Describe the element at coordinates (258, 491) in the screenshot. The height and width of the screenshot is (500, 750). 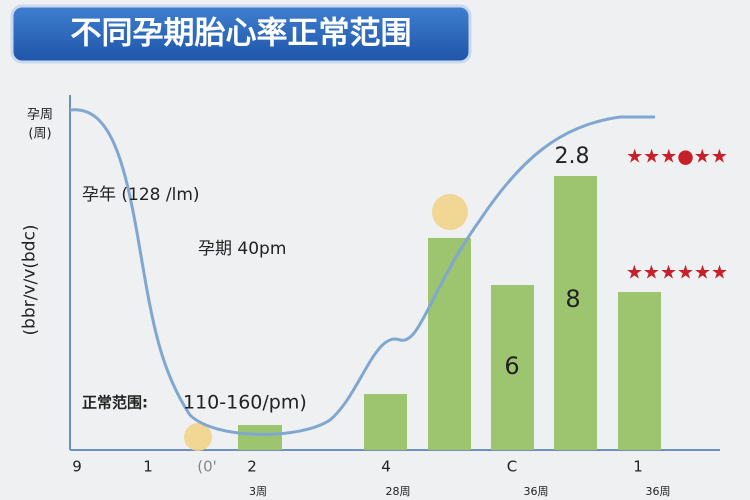
I see `bottom-label: 3周` at that location.